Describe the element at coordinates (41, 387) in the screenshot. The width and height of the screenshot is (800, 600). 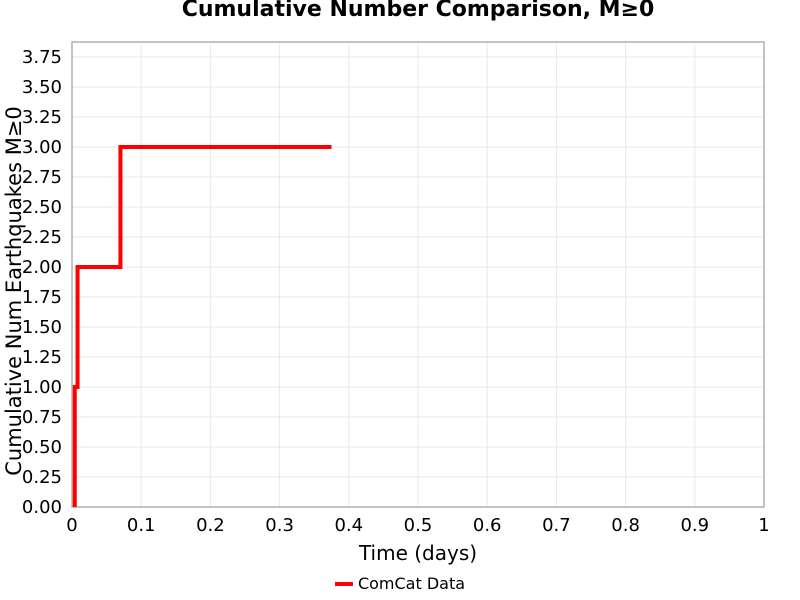
I see `y-tick-label: 1.00` at that location.